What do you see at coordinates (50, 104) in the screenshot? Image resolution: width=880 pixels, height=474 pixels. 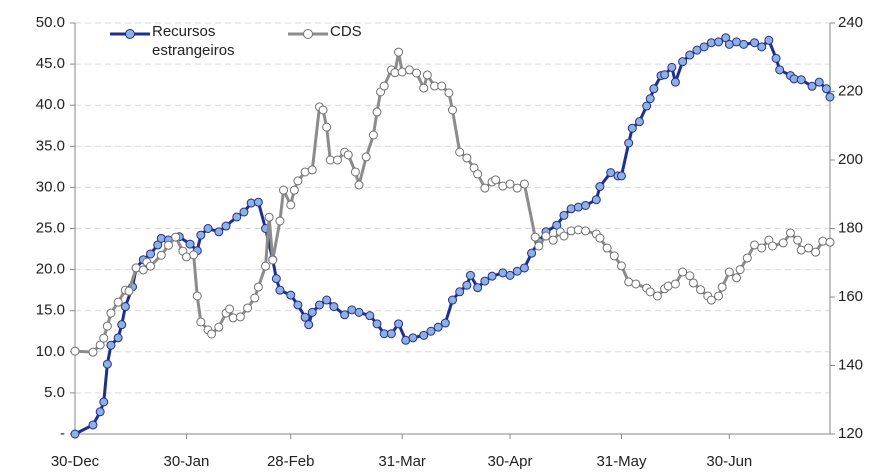 I see `y-tick-label: 40.0` at bounding box center [50, 104].